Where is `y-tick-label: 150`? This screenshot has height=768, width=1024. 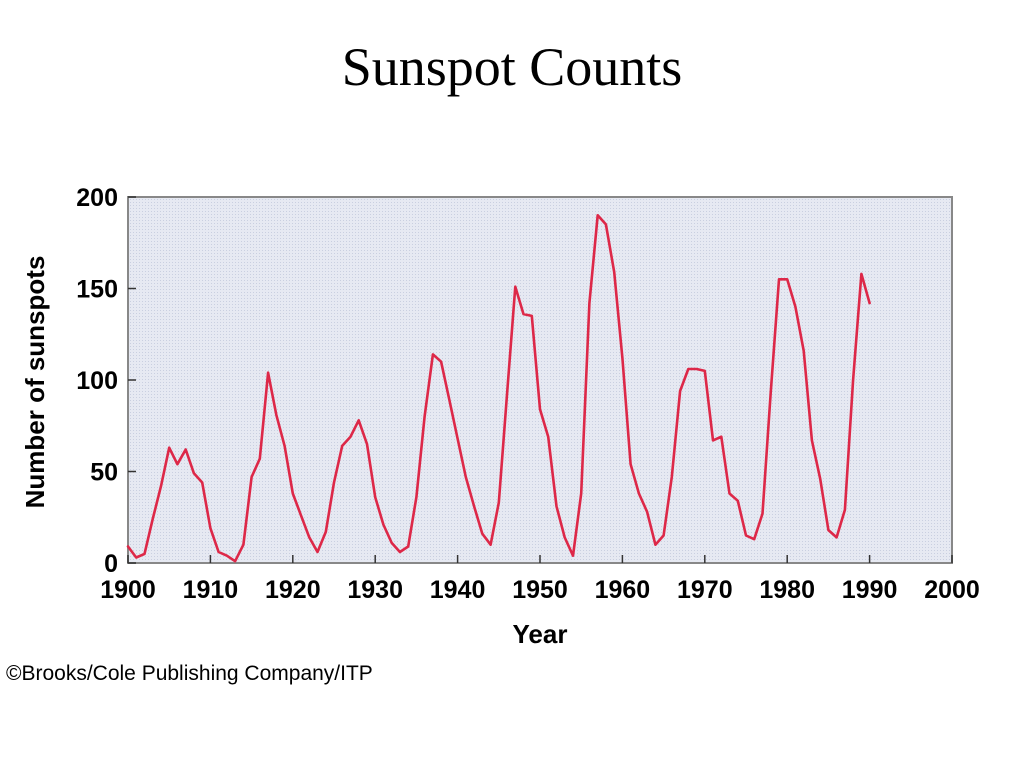
y-tick-label: 150 is located at coordinates (97, 290).